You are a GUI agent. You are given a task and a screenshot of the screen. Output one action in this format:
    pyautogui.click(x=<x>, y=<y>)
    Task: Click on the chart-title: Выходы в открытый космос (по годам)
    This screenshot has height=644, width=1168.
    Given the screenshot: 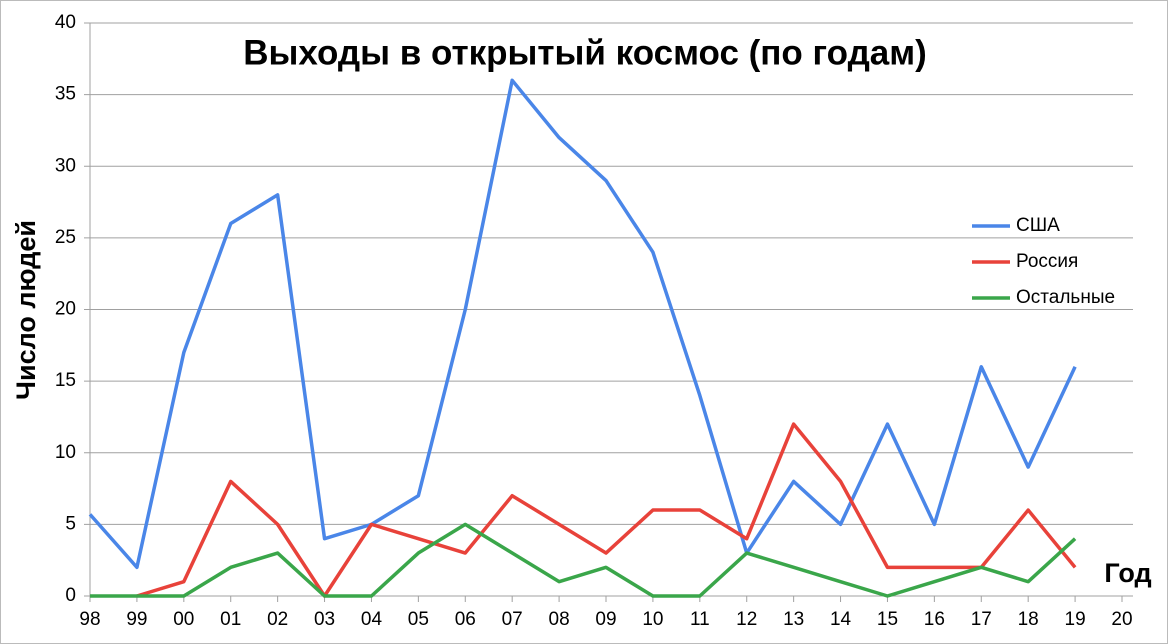 What is the action you would take?
    pyautogui.click(x=585, y=52)
    